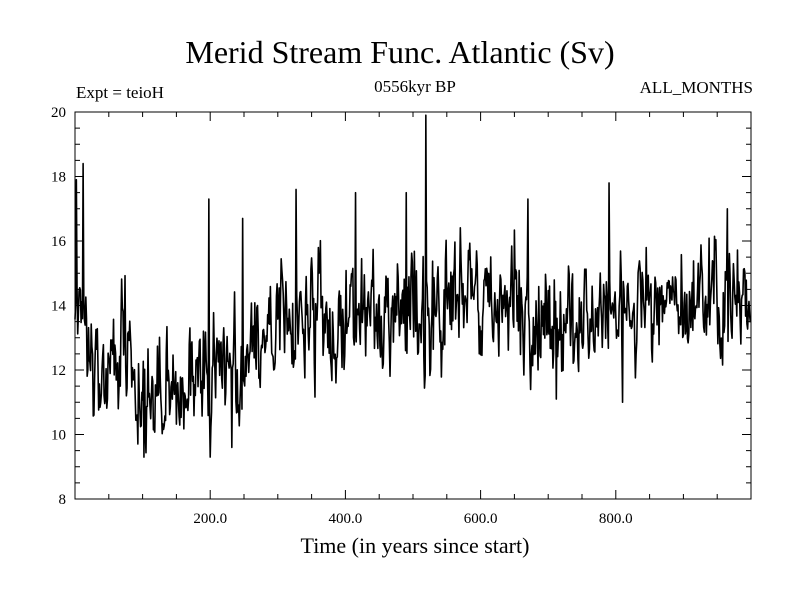  Describe the element at coordinates (59, 242) in the screenshot. I see `y-tick-label: 16` at that location.